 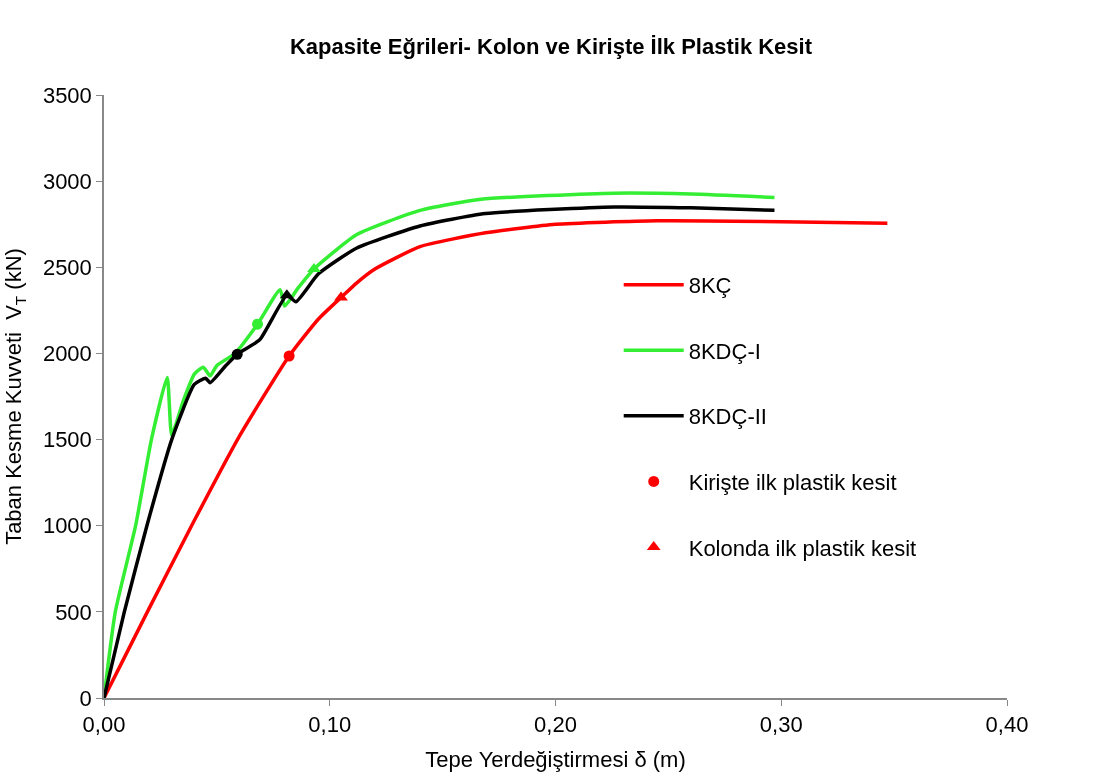 I want to click on y-tick-label: 1000, so click(x=67, y=526).